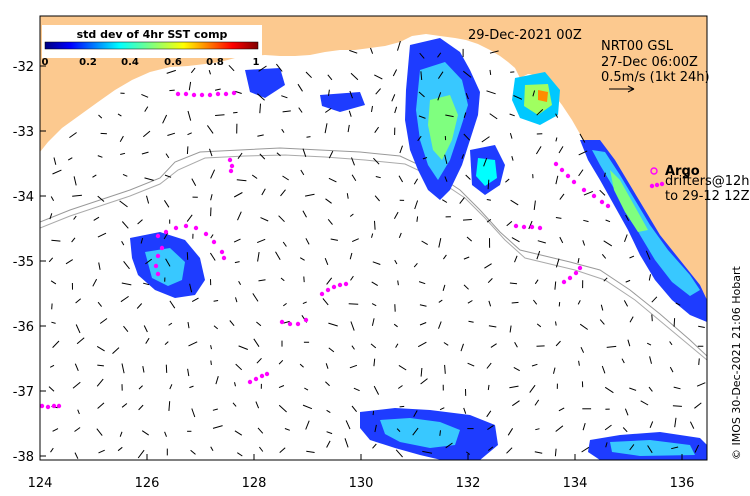 The height and width of the screenshot is (496, 750). What do you see at coordinates (736, 362) in the screenshot?
I see `imos-credit: © IMOS 30-Dec-2021 21:06 Hobart` at bounding box center [736, 362].